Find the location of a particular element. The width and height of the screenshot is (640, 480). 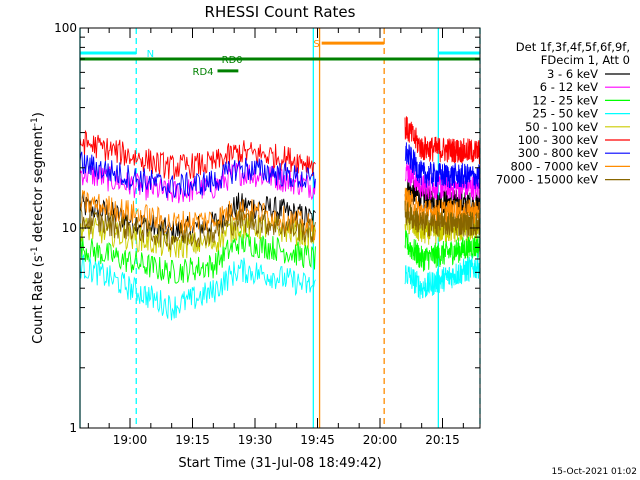

y-axis-label-sup-2: -1 is located at coordinates (35, 121).